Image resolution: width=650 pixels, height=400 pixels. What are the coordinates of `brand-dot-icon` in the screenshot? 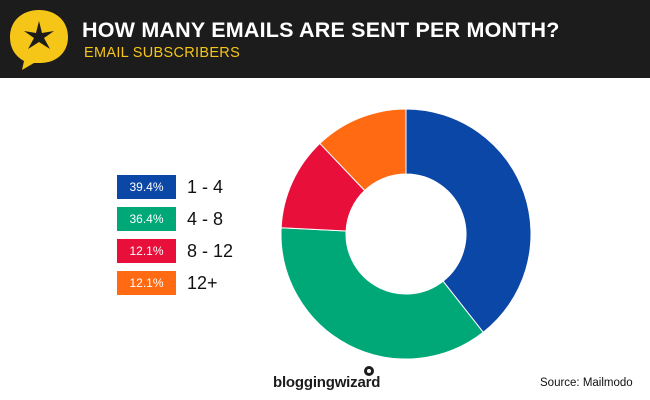 It's located at (369, 371).